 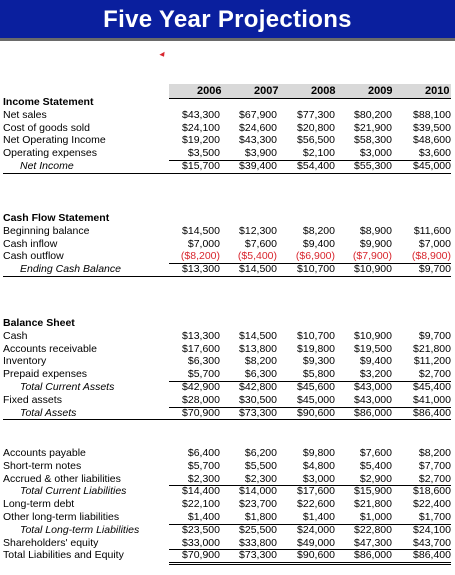 I want to click on value-cell-2007: $14,000, so click(x=258, y=491).